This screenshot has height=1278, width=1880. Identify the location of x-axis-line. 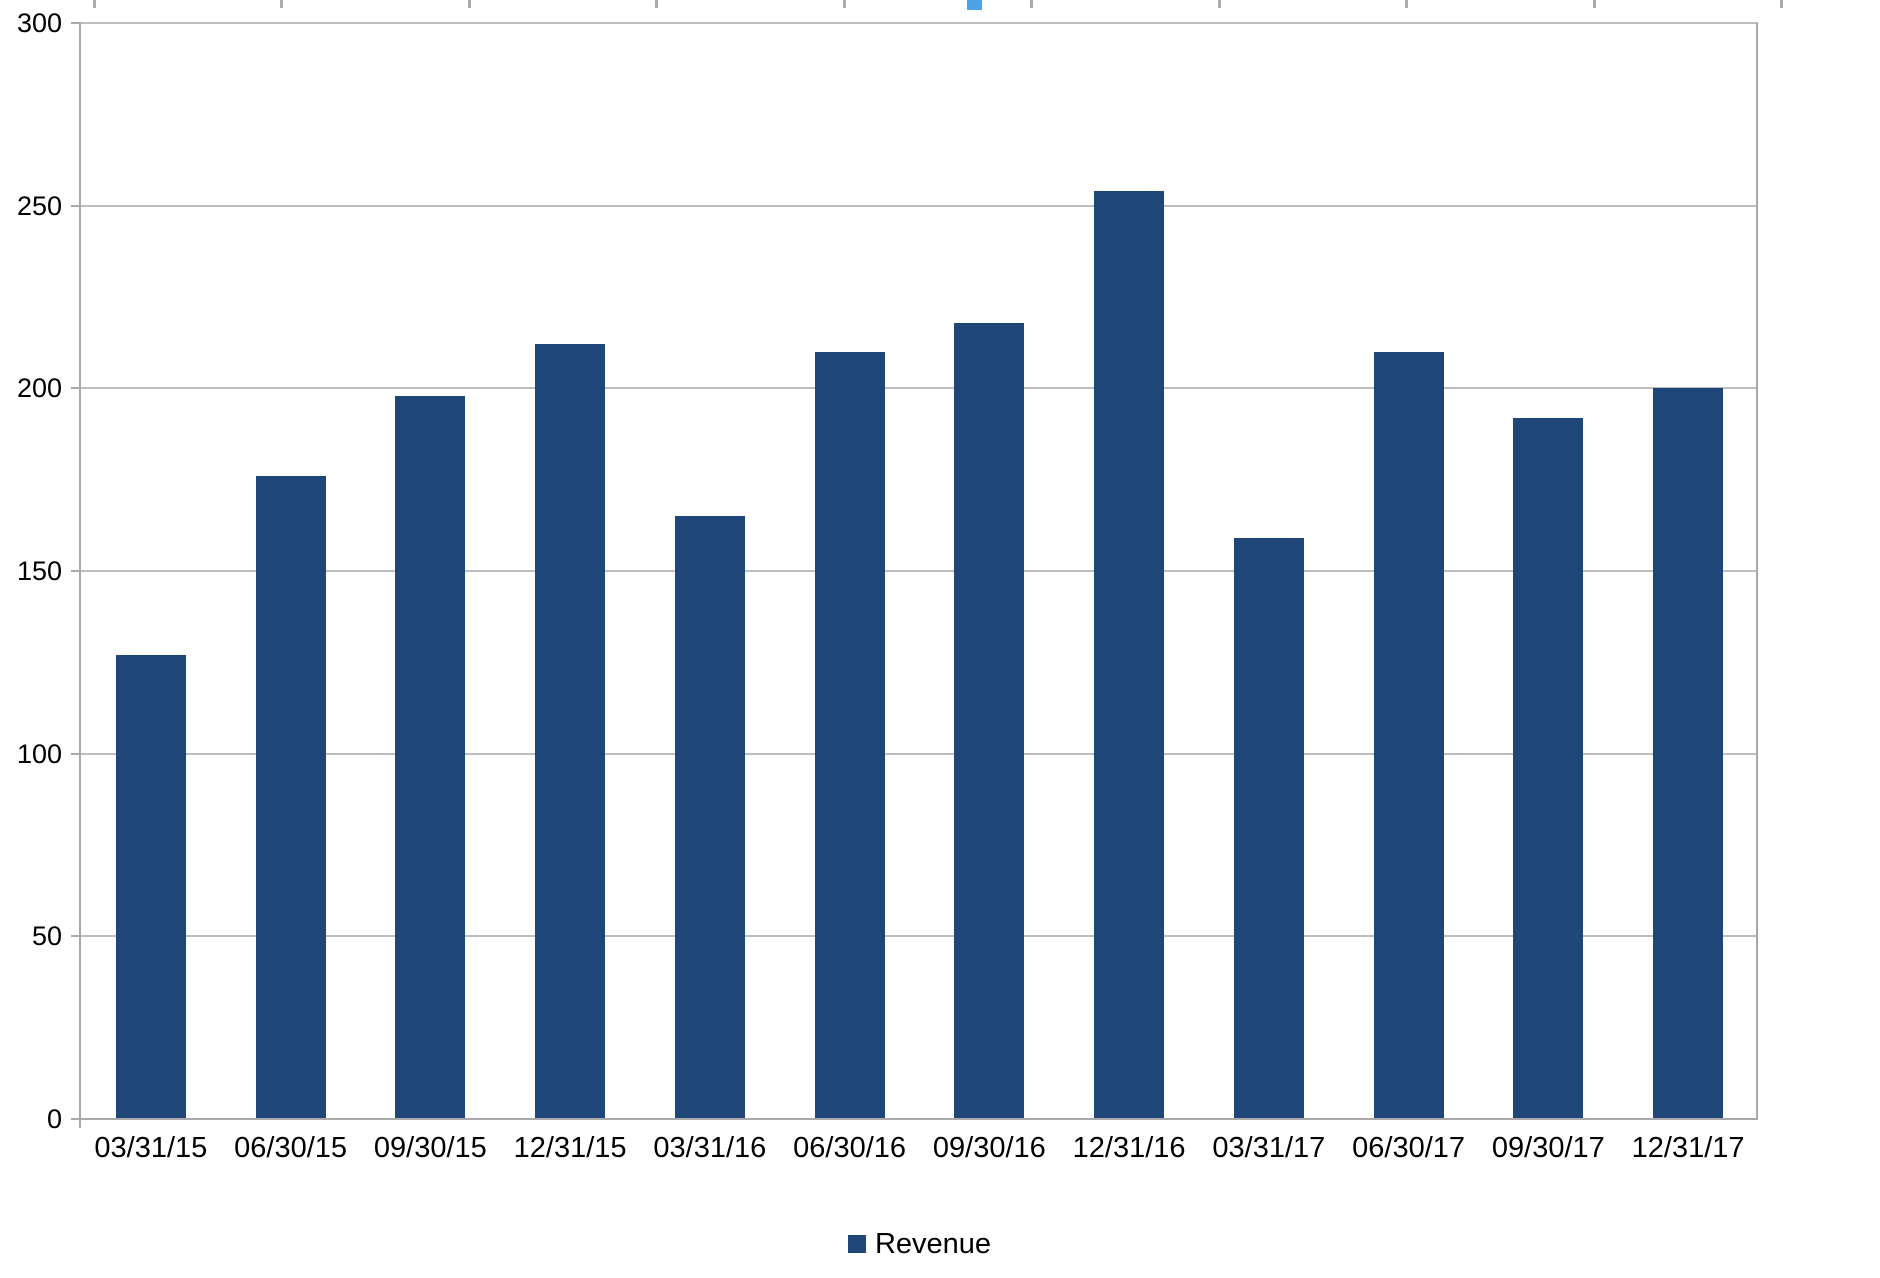
(919, 1119).